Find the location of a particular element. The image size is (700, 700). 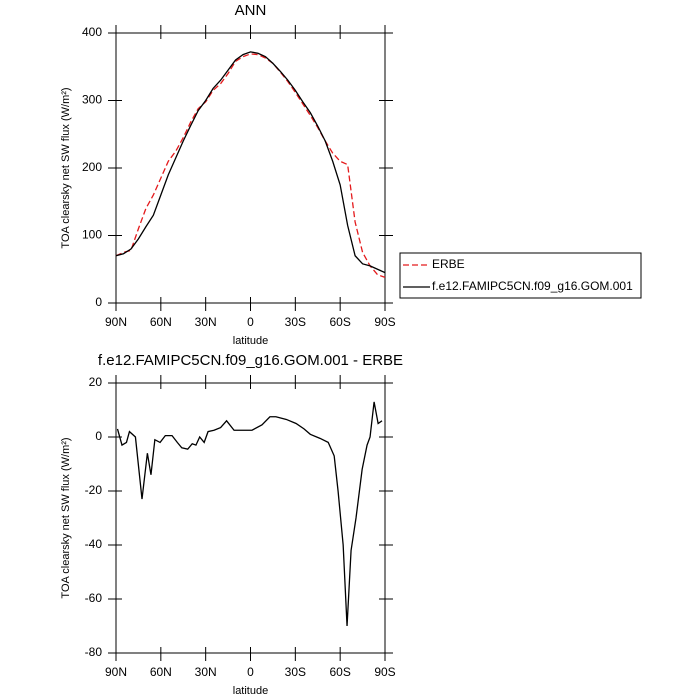

legend-label: f.e12.FAMIPC5CN.f09_g16.GOM.001 is located at coordinates (532, 286).